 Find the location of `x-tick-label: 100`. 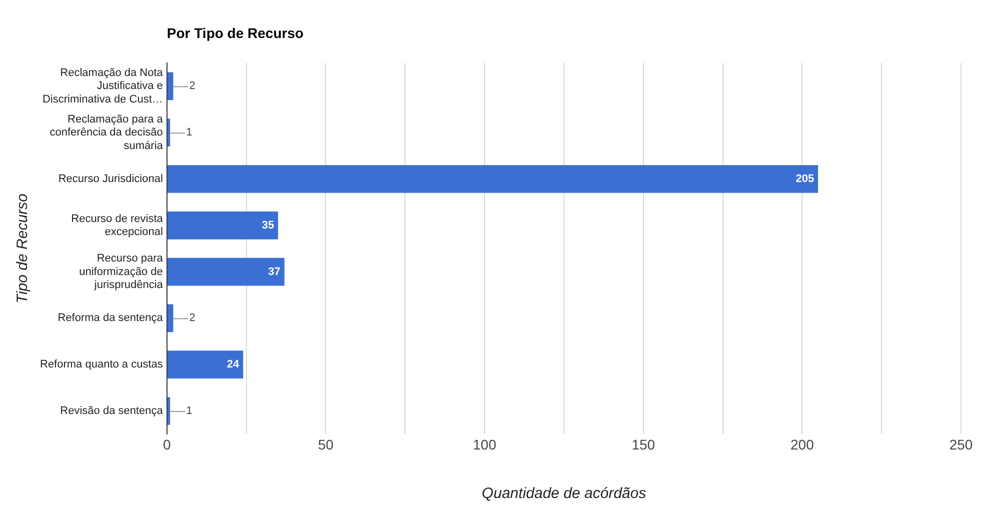

x-tick-label: 100 is located at coordinates (484, 444).